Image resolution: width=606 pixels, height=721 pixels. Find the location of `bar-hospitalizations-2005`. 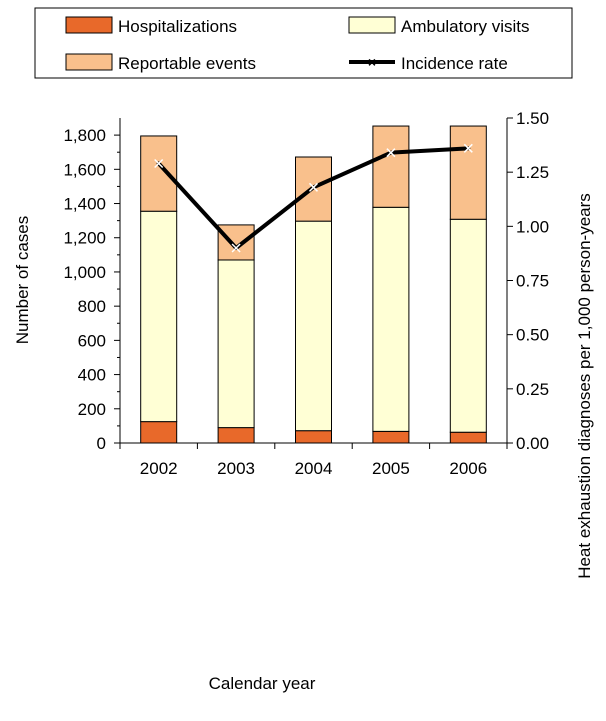

bar-hospitalizations-2005 is located at coordinates (391, 437).